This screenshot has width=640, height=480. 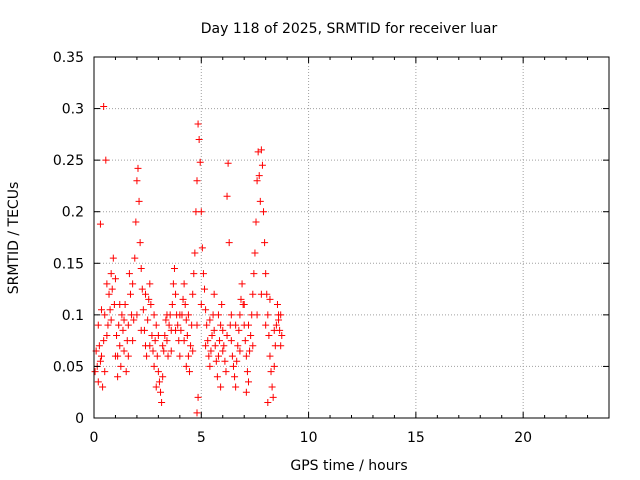 What do you see at coordinates (73, 316) in the screenshot?
I see `y-tick-label: 0.1` at bounding box center [73, 316].